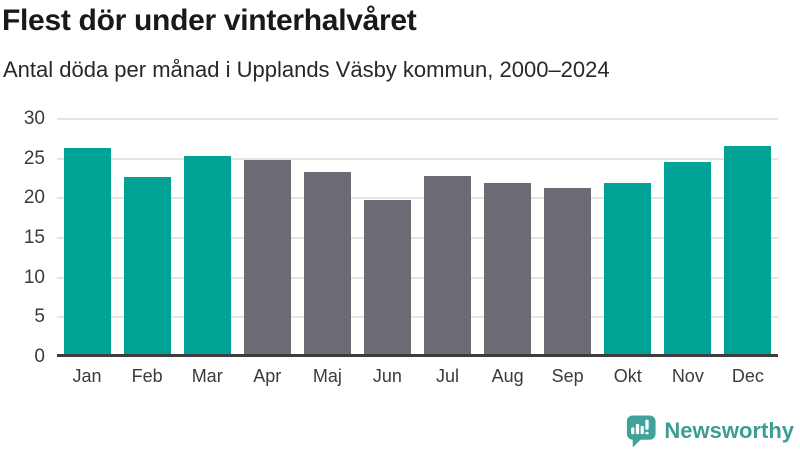 This screenshot has height=450, width=800. I want to click on bar-okt, so click(628, 268).